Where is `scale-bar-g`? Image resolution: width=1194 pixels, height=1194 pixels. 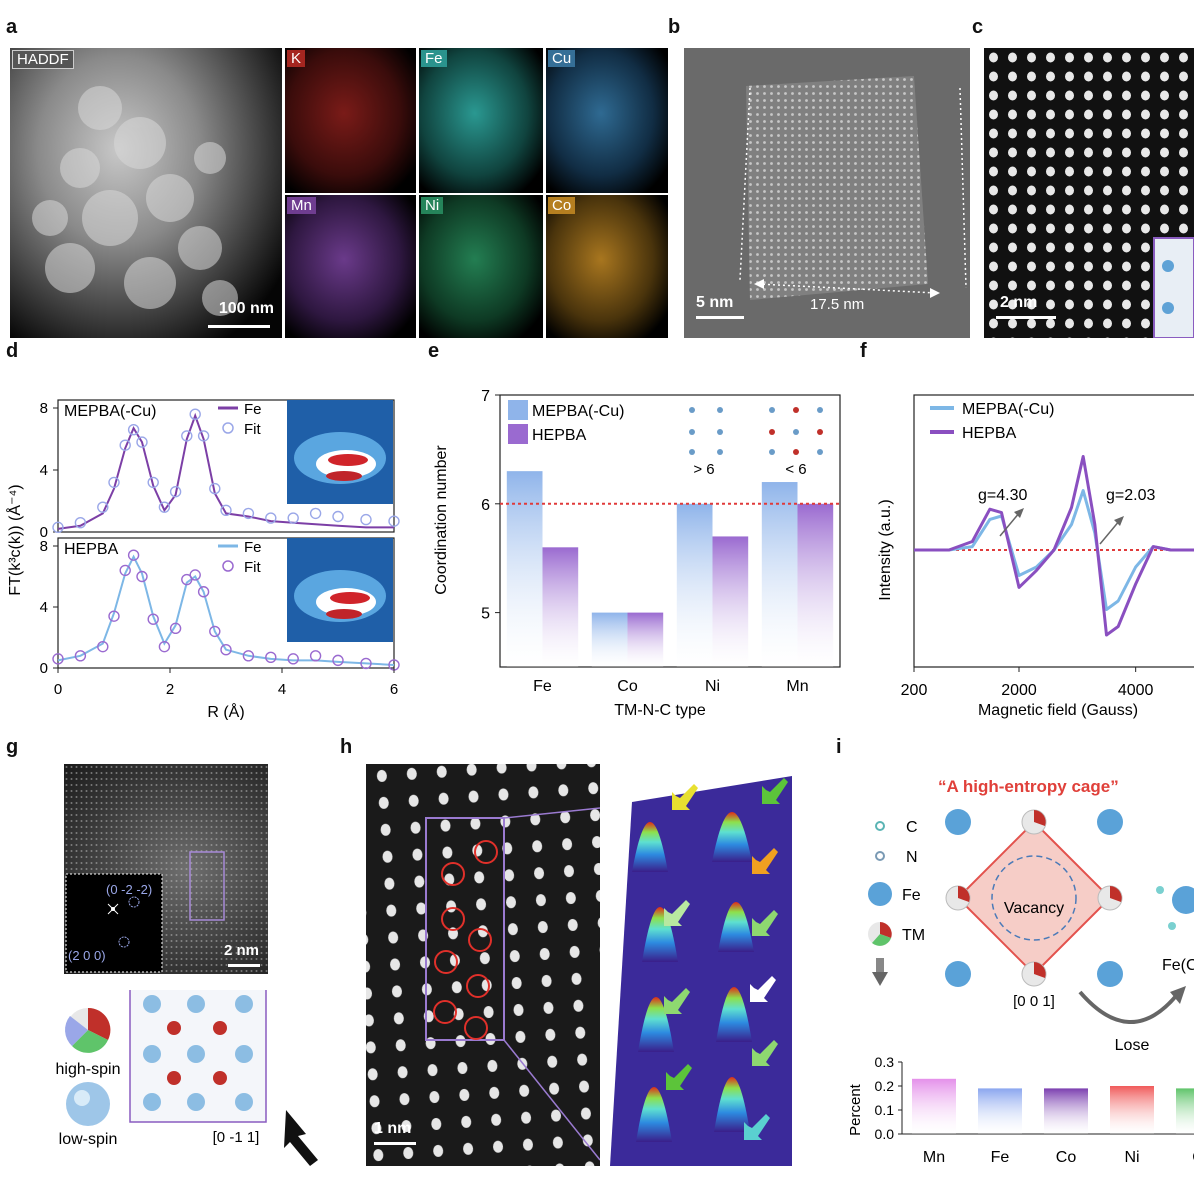
scale-bar-g is located at coordinates (244, 965).